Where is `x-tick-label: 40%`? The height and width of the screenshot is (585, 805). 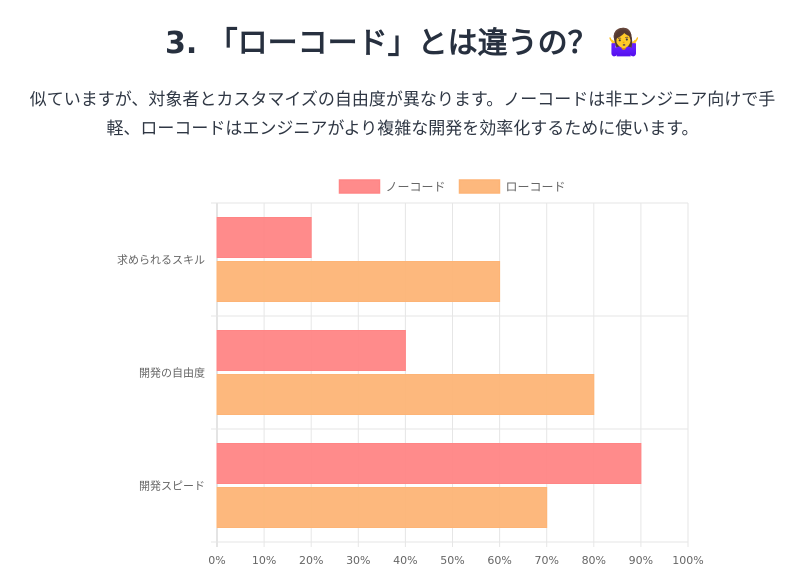 x-tick-label: 40% is located at coordinates (405, 560).